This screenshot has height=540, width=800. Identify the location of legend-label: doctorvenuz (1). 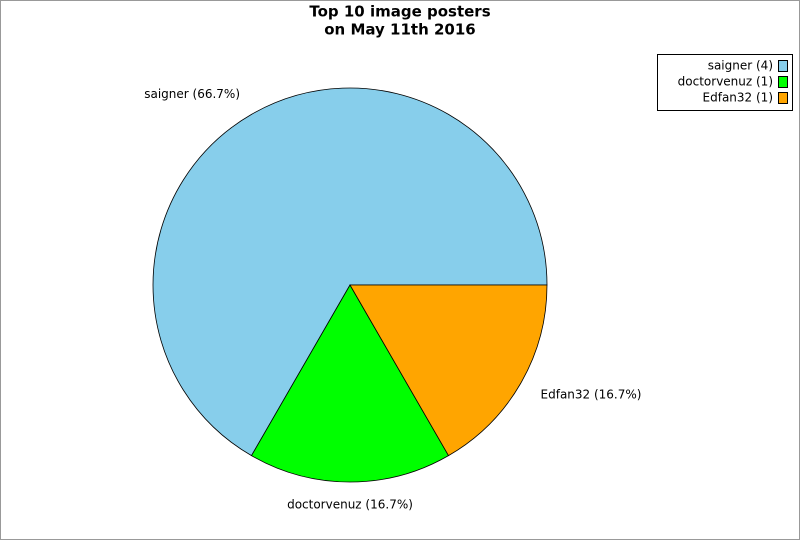
(725, 82).